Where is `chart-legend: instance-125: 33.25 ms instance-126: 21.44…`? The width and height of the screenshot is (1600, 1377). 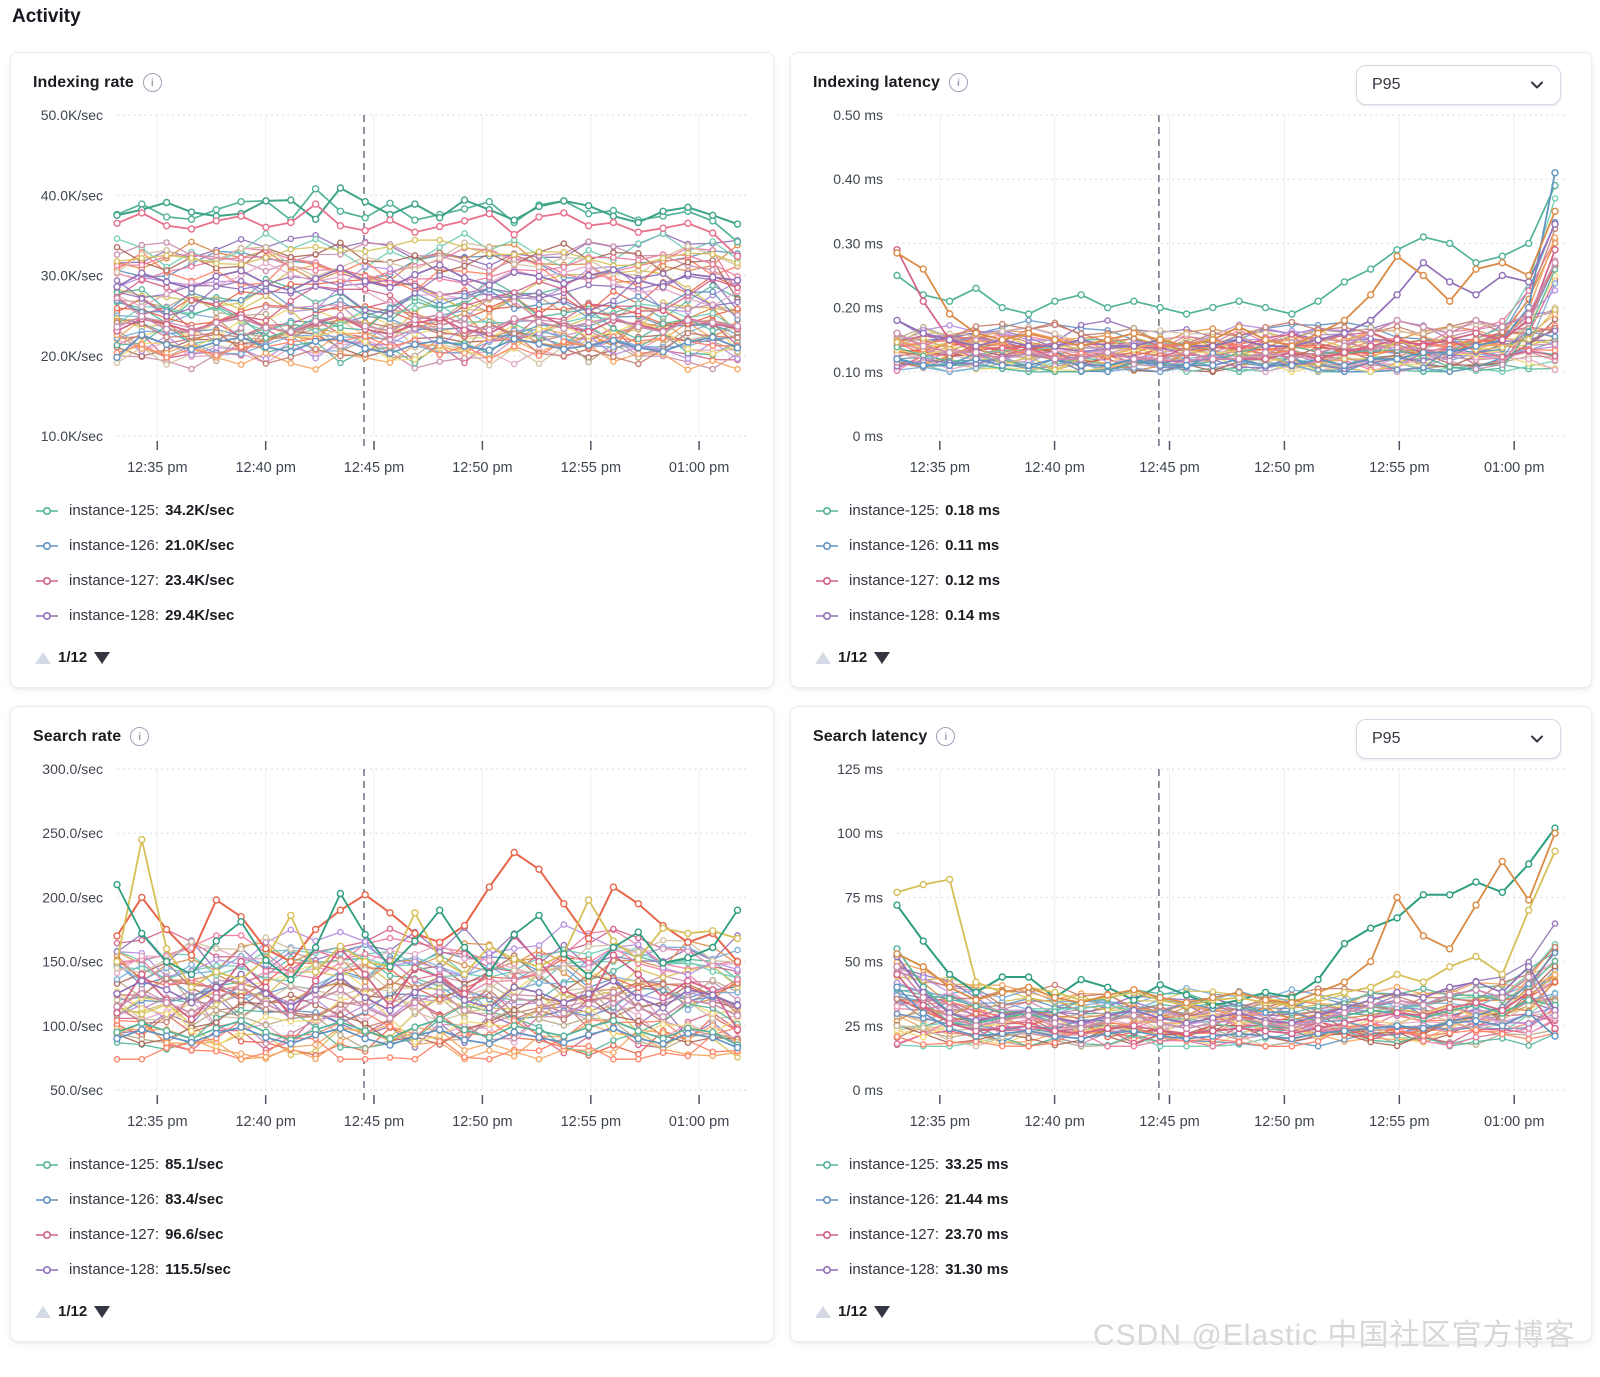
chart-legend: instance-125: 33.25 ms instance-126: 21.44… is located at coordinates (1191, 1222).